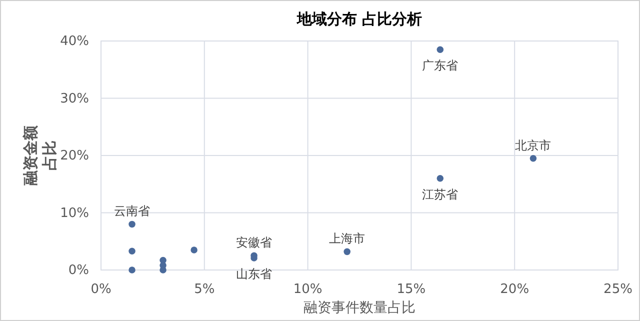 Image resolution: width=640 pixels, height=321 pixels. I want to click on y-tick-label: 20%, so click(74, 156).